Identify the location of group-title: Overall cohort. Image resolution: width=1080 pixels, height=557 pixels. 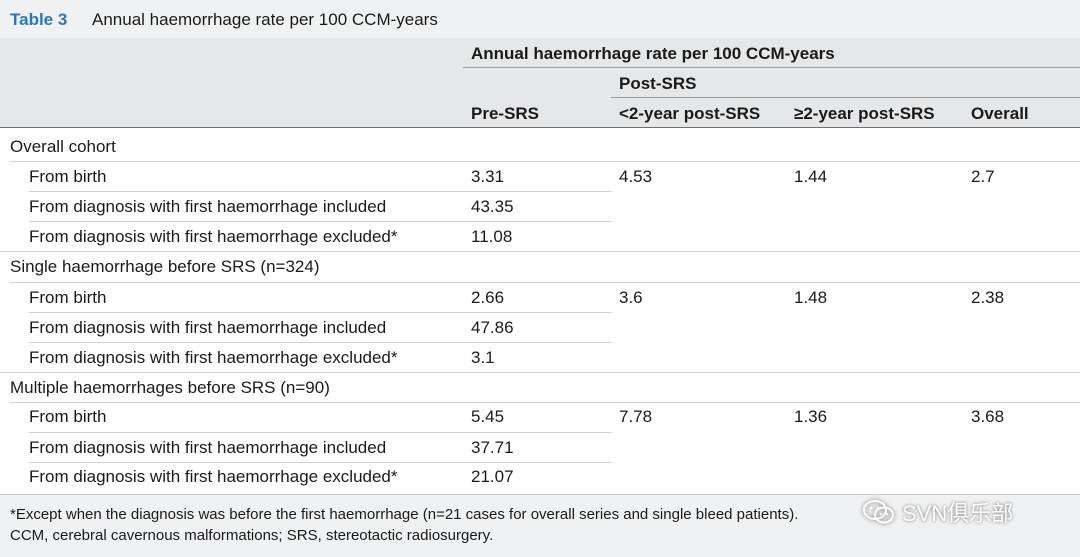
(63, 146).